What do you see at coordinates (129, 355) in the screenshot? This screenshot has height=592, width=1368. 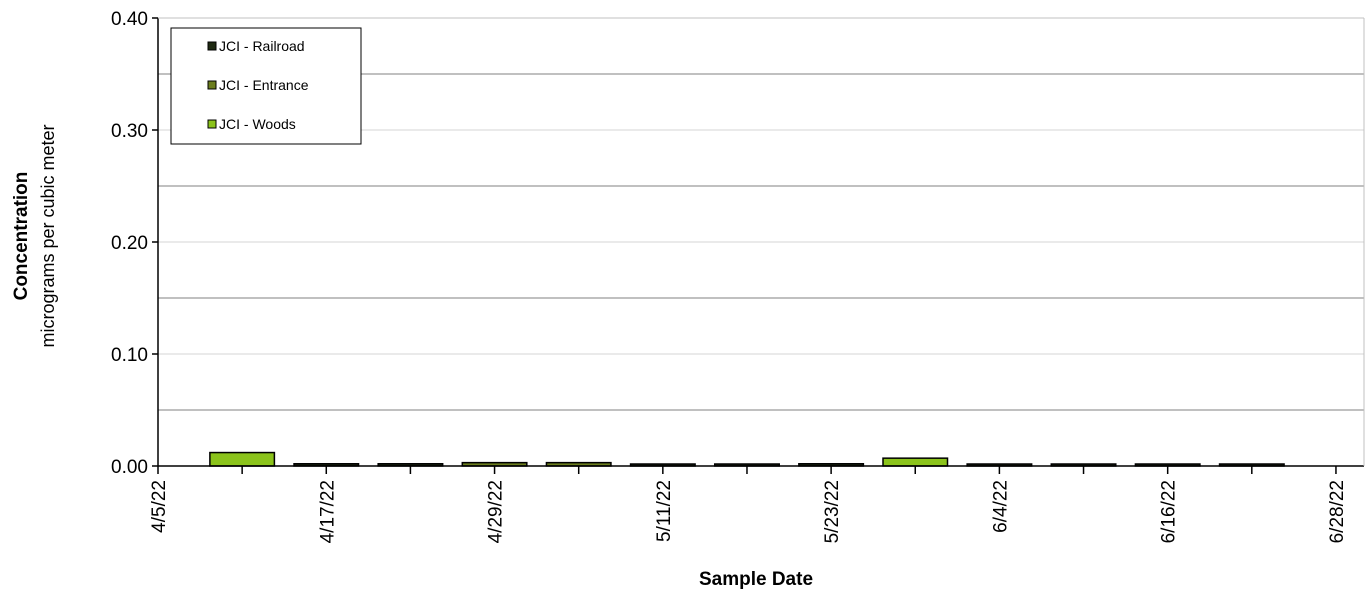 I see `y-tick-label: 0.10` at bounding box center [129, 355].